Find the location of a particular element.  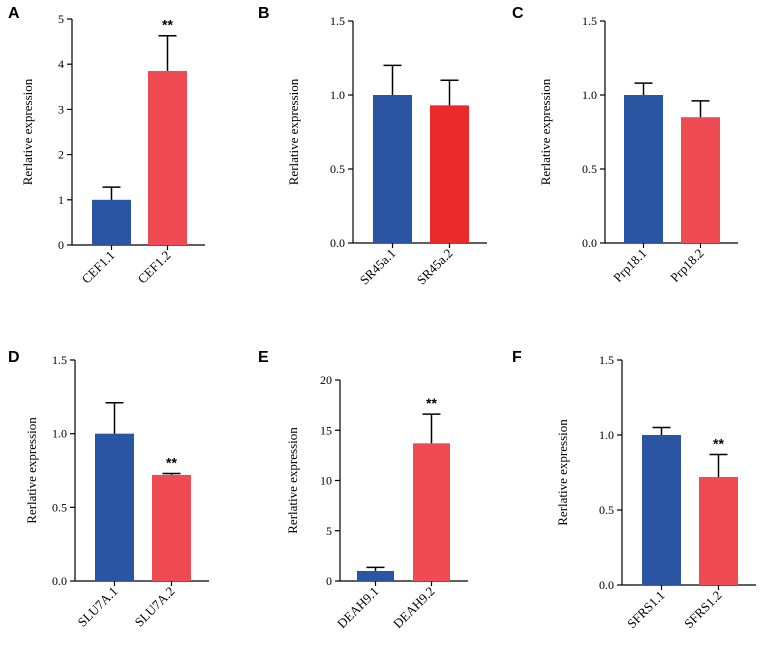

x-tick-label: DEAH9.2 is located at coordinates (414, 608).